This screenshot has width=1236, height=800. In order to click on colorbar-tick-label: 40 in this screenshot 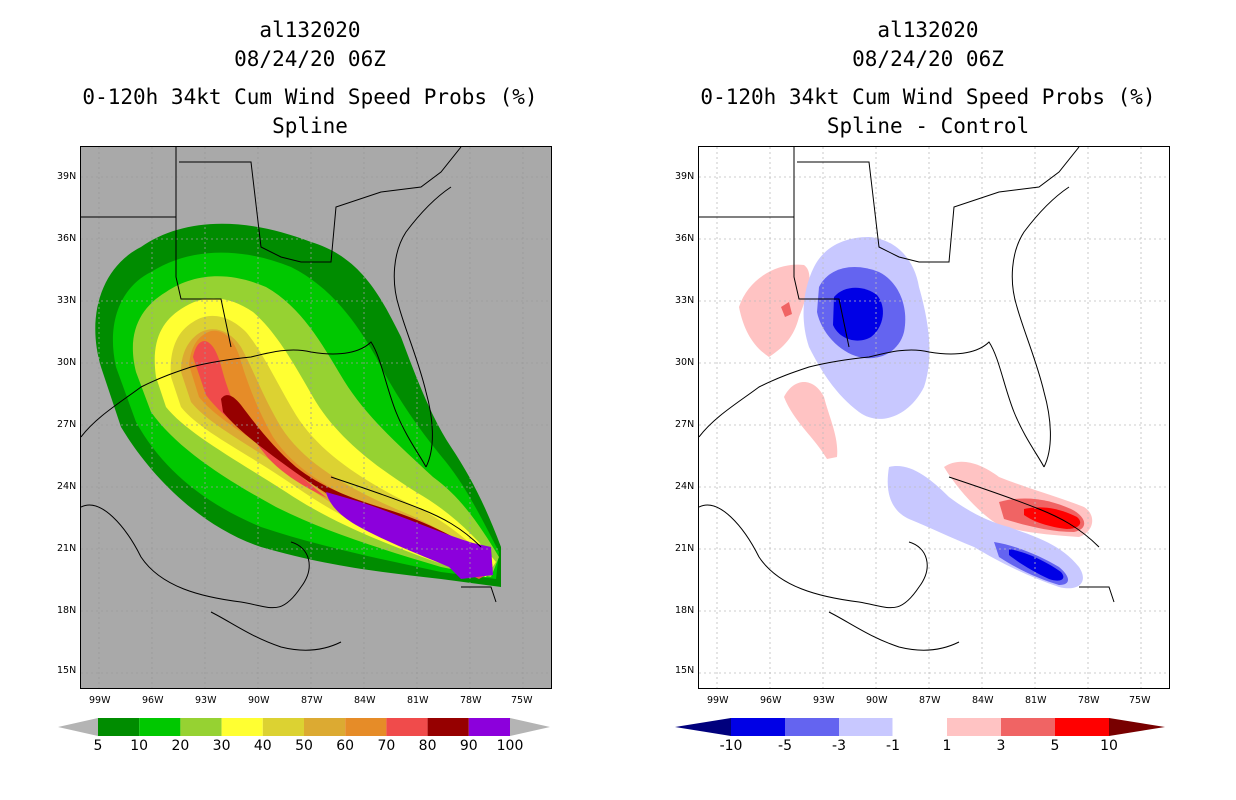, I will do `click(262, 746)`.